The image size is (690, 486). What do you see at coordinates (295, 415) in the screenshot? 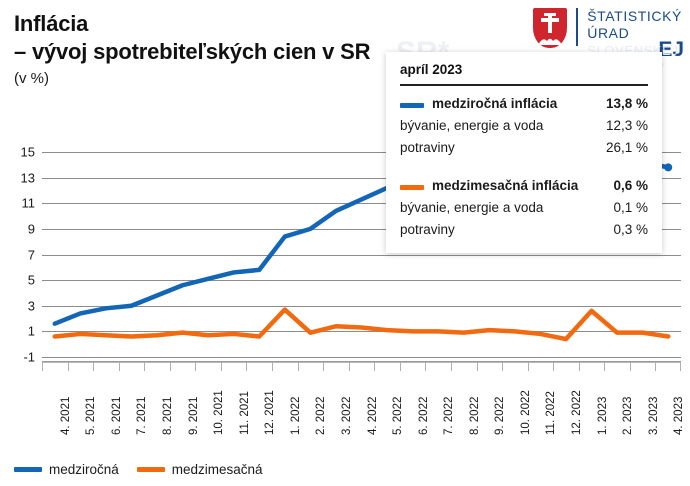
I see `x-axis-tick-label: 1. 2022` at bounding box center [295, 415].